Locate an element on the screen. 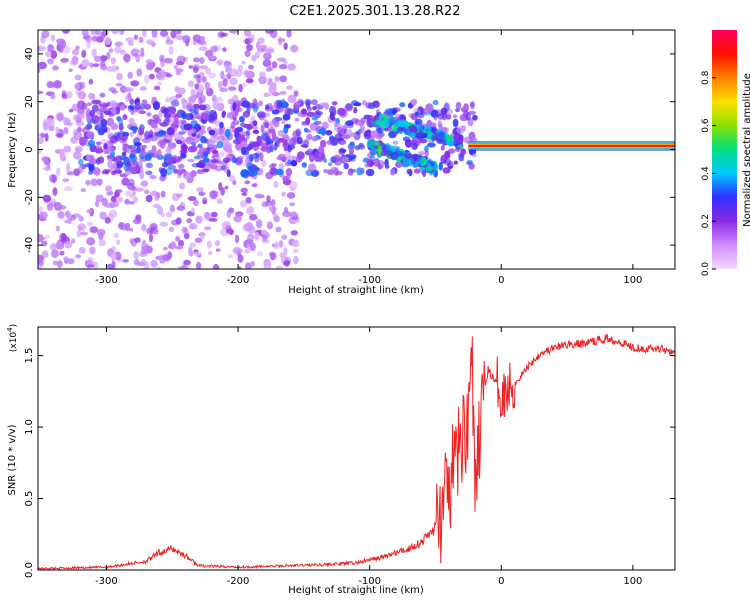 The height and width of the screenshot is (600, 750). spectrogram-y-tick-label: 0 is located at coordinates (29, 149).